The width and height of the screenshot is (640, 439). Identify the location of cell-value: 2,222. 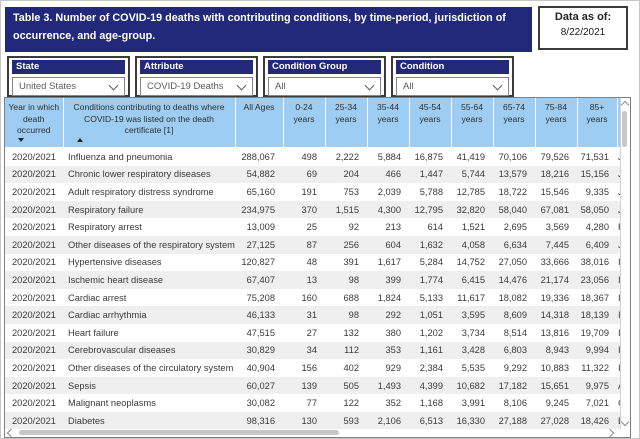
(347, 157).